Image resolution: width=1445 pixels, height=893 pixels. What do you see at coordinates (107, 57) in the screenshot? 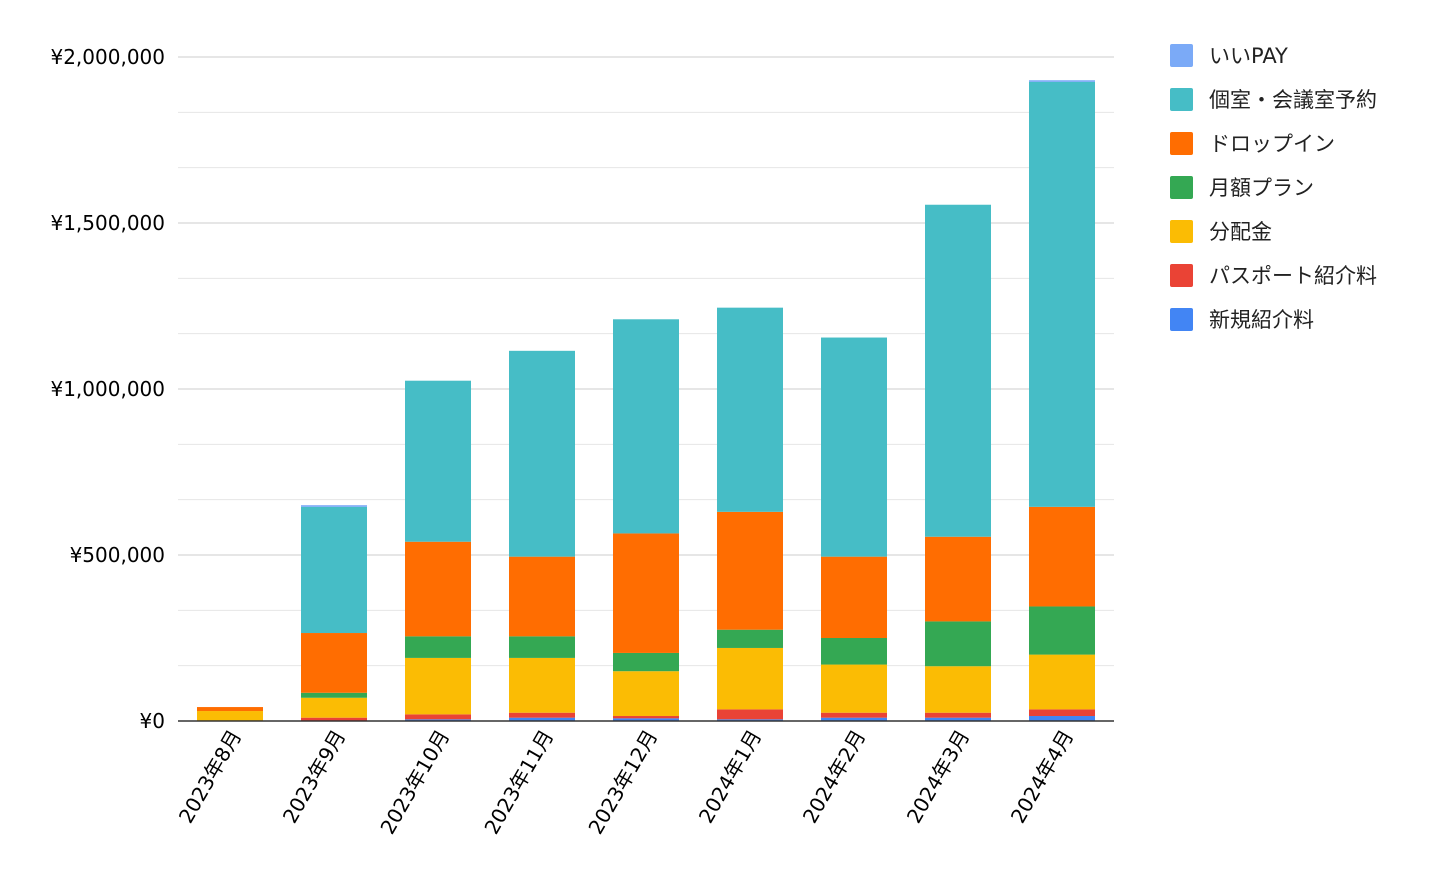
I see `y-tick-label: ¥2,000,000` at bounding box center [107, 57].